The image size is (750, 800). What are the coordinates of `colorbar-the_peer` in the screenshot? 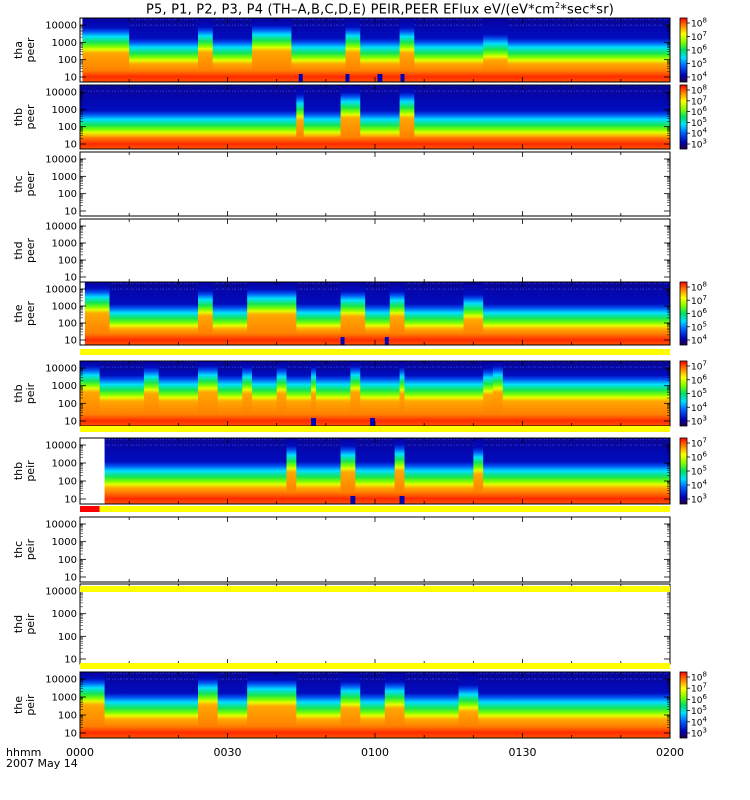 It's located at (683, 313).